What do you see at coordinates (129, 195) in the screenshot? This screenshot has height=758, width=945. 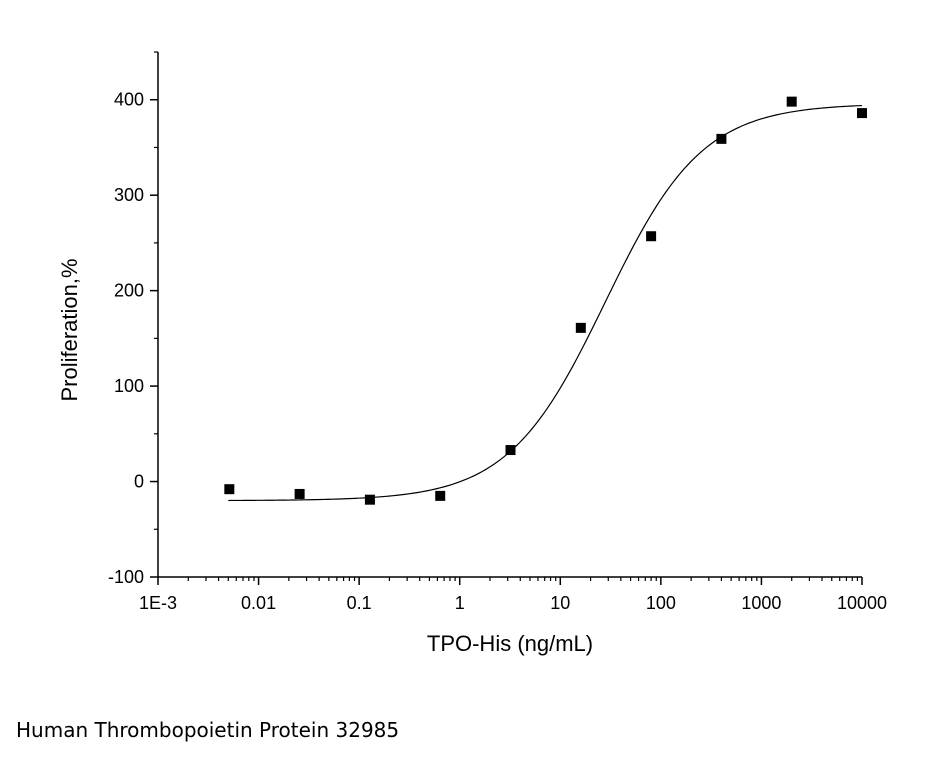 I see `y-tick-label: 300` at bounding box center [129, 195].